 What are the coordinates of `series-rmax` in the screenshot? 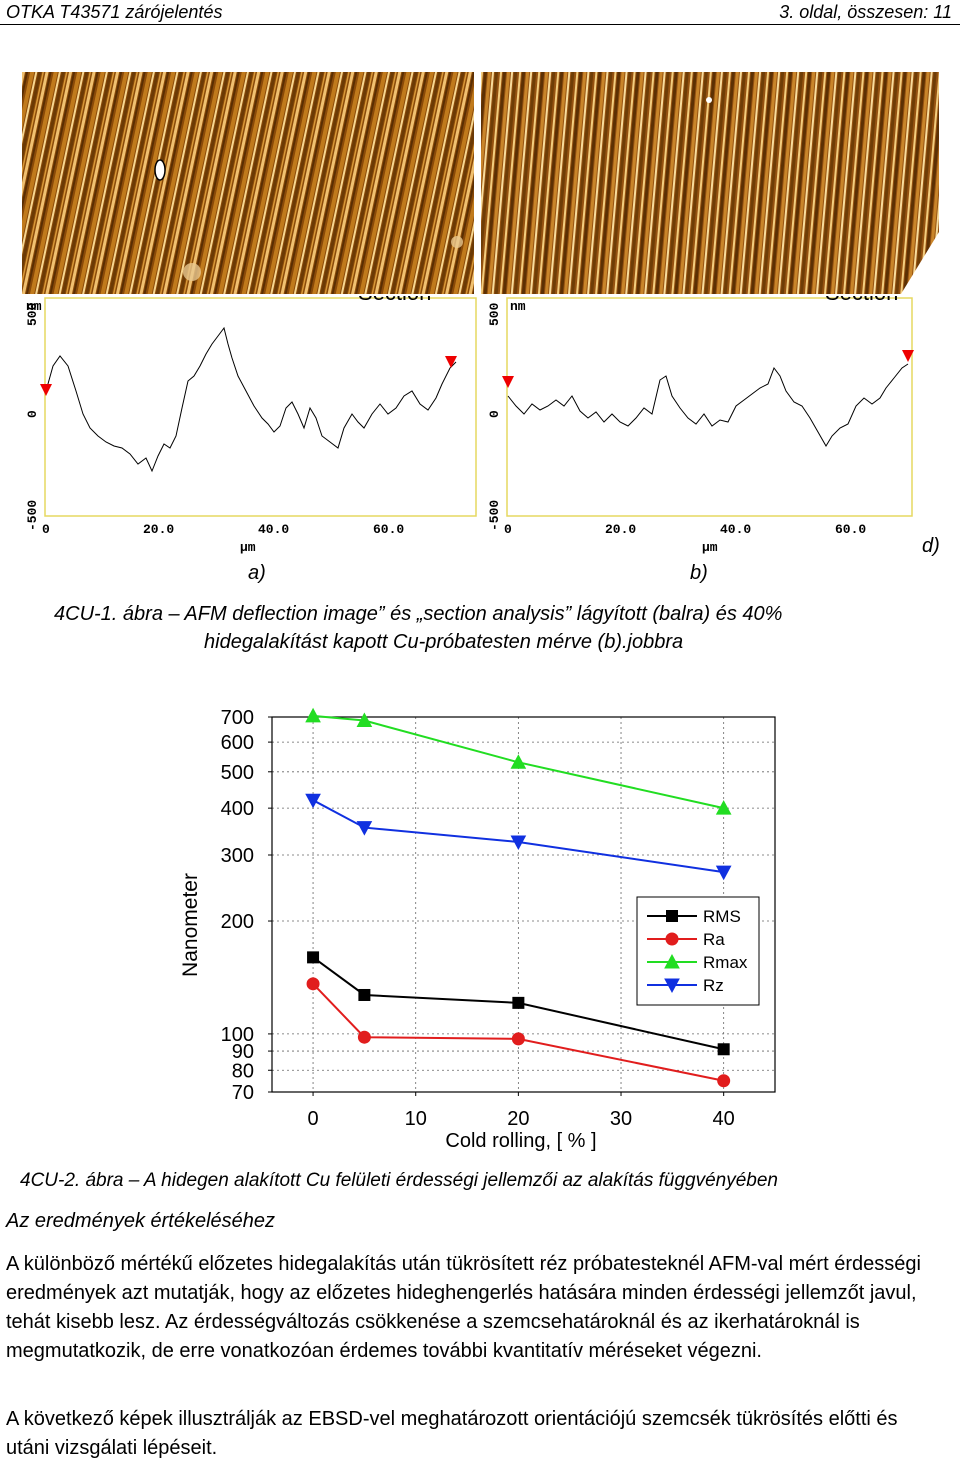 It's located at (518, 761).